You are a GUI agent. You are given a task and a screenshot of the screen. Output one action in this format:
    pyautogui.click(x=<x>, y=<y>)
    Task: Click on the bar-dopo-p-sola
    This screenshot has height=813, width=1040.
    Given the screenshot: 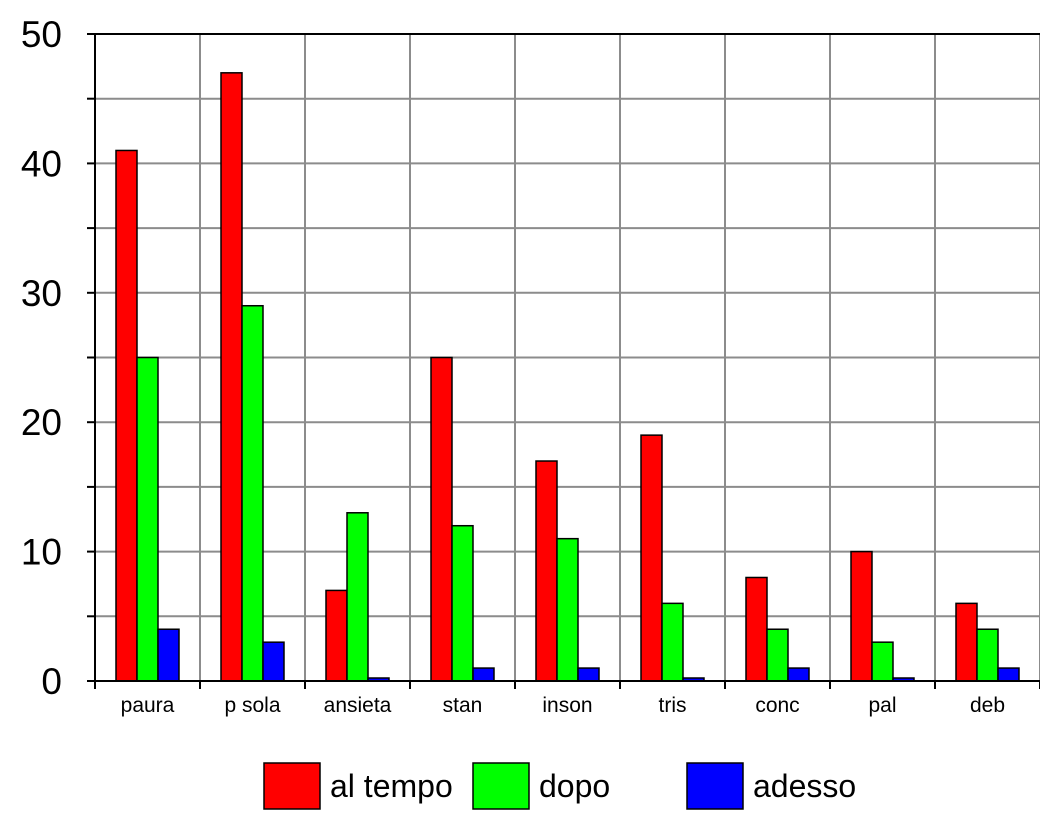 What is the action you would take?
    pyautogui.click(x=252, y=493)
    